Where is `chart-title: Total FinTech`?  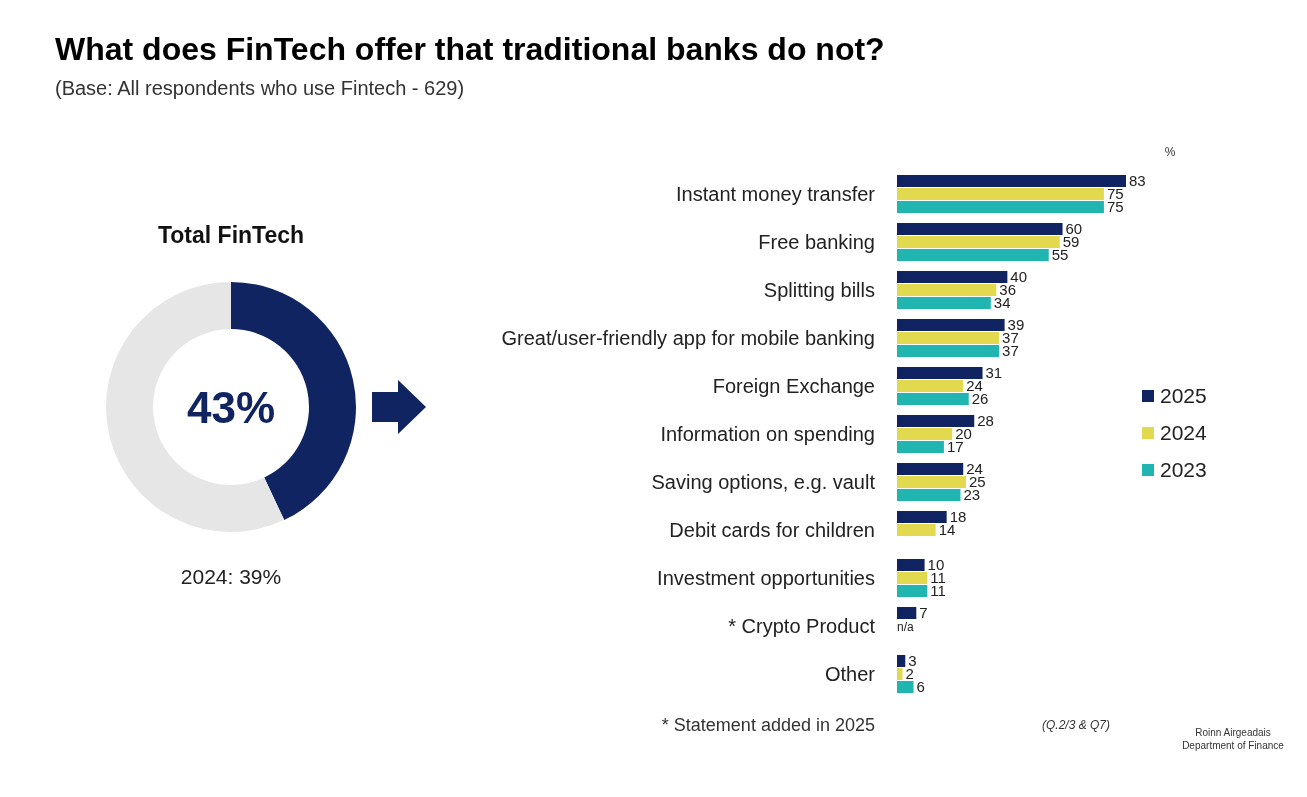 chart-title: Total FinTech is located at coordinates (231, 235).